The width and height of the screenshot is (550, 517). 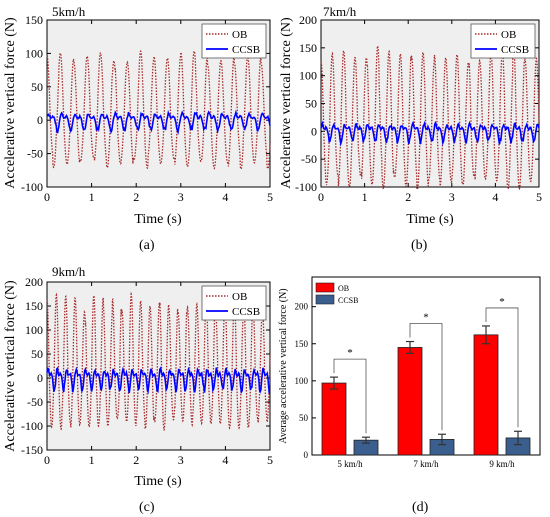 What do you see at coordinates (325, 299) in the screenshot?
I see `legend-swatch-ccsb` at bounding box center [325, 299].